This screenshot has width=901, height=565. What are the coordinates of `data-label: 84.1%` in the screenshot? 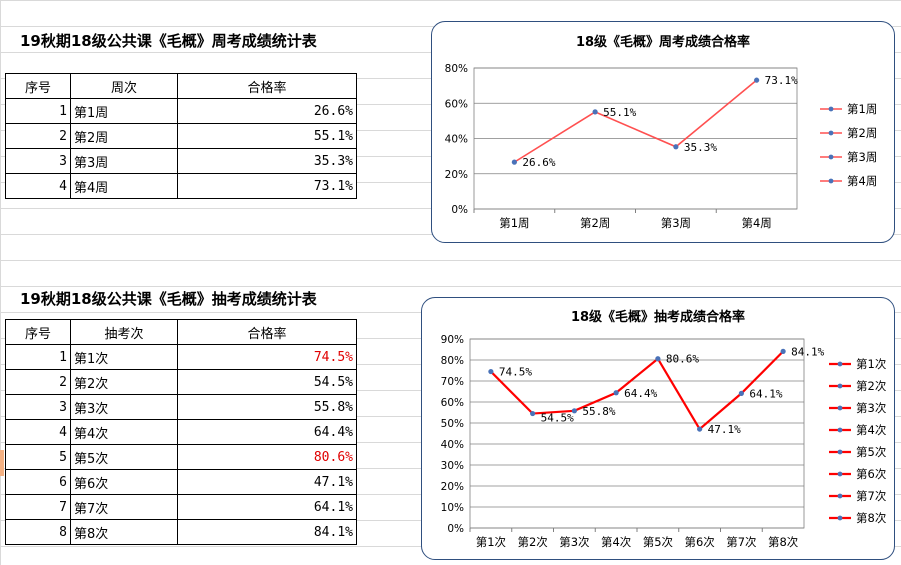 It's located at (807, 351).